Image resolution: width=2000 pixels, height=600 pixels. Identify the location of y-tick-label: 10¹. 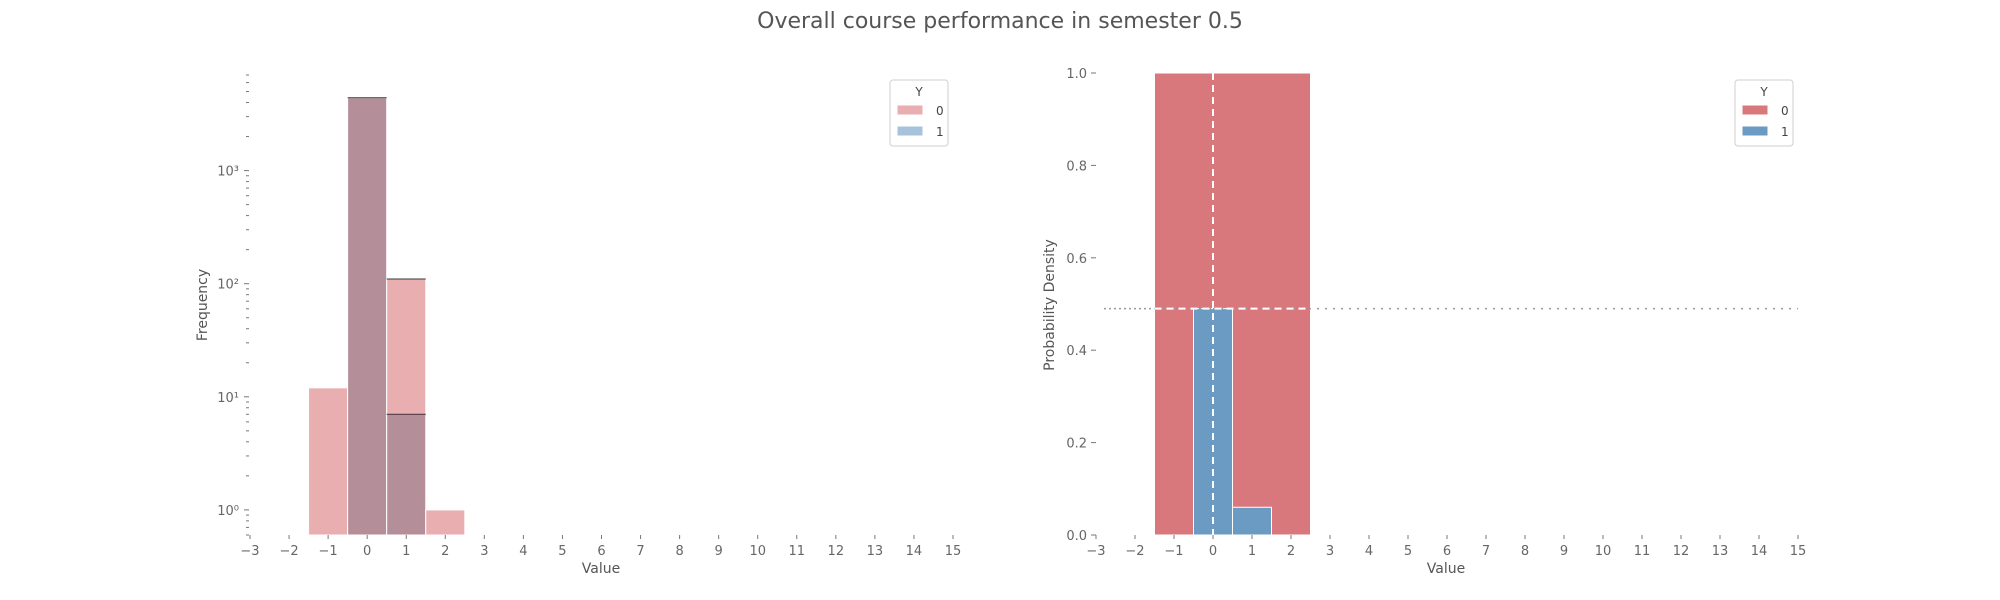
(228, 398).